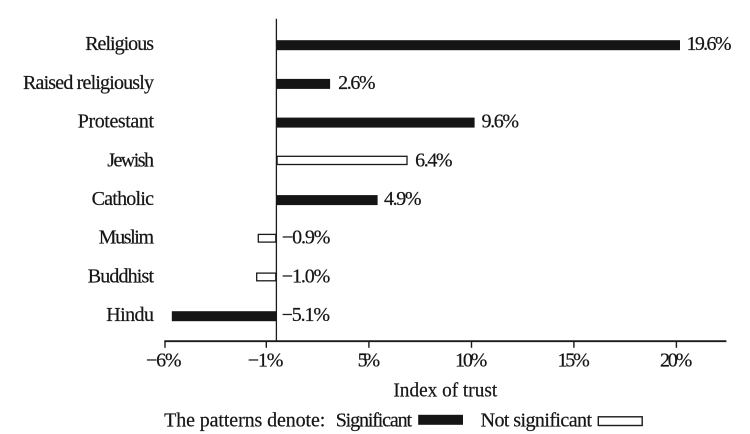  What do you see at coordinates (676, 361) in the screenshot?
I see `svg-text: 20%` at bounding box center [676, 361].